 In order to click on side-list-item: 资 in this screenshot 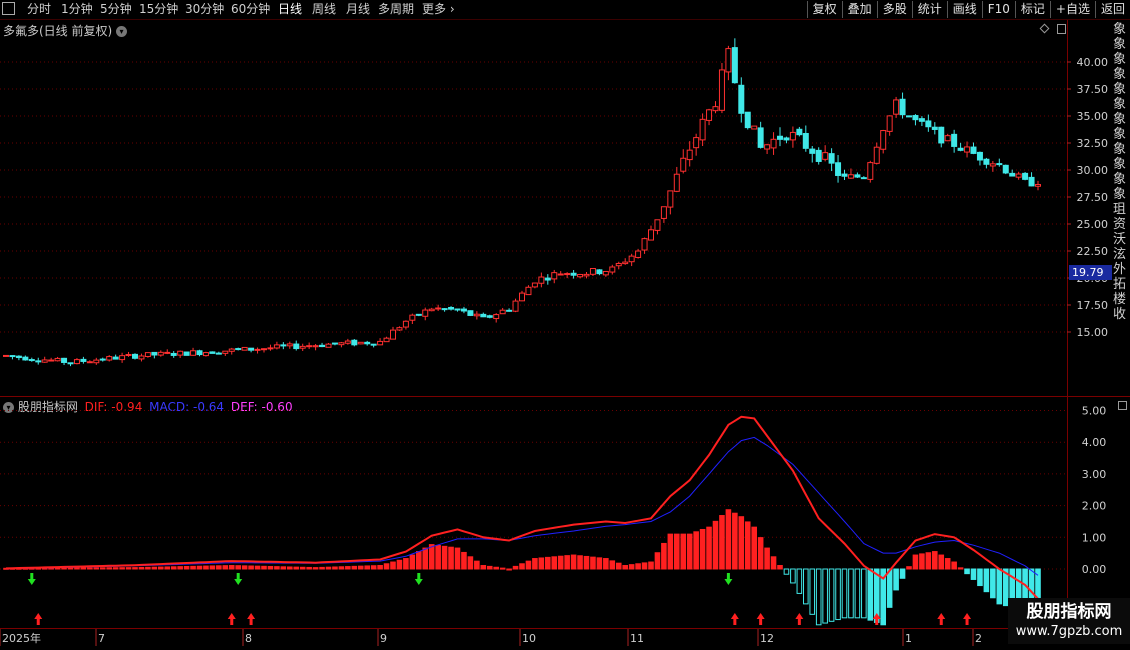, I will do `click(1120, 224)`.